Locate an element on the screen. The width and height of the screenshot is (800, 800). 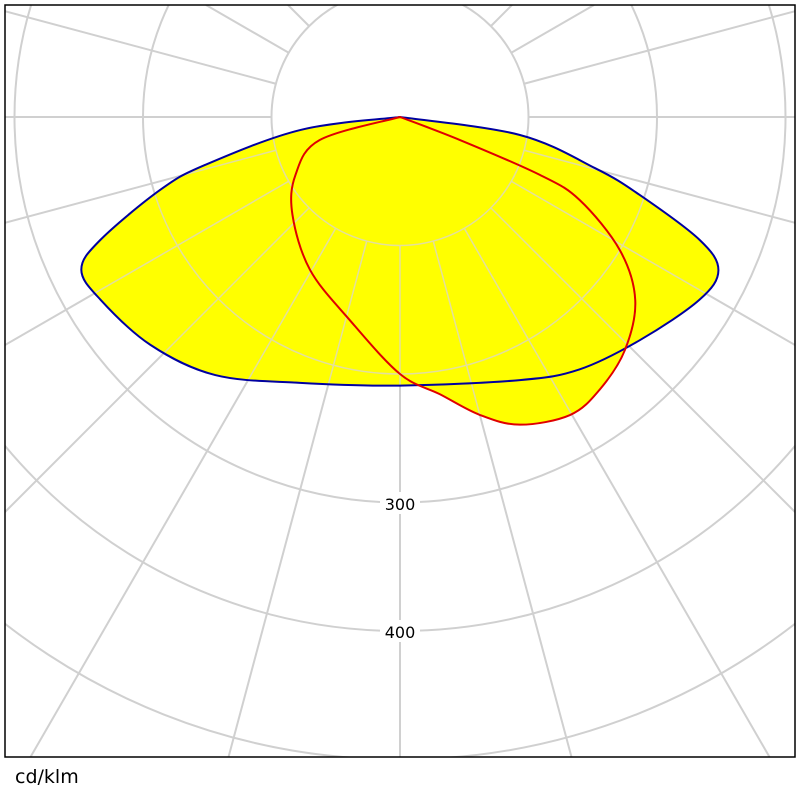
radial-tick-labels: 300 400 is located at coordinates (400, 567).